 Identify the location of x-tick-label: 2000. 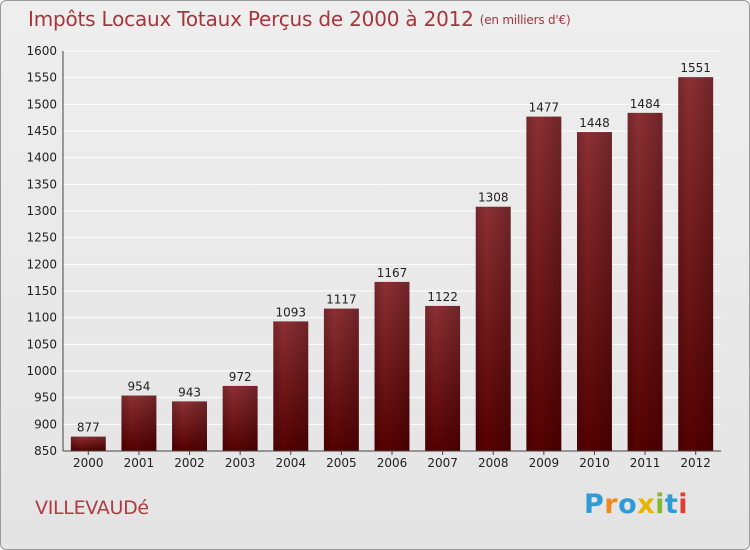
(88, 463).